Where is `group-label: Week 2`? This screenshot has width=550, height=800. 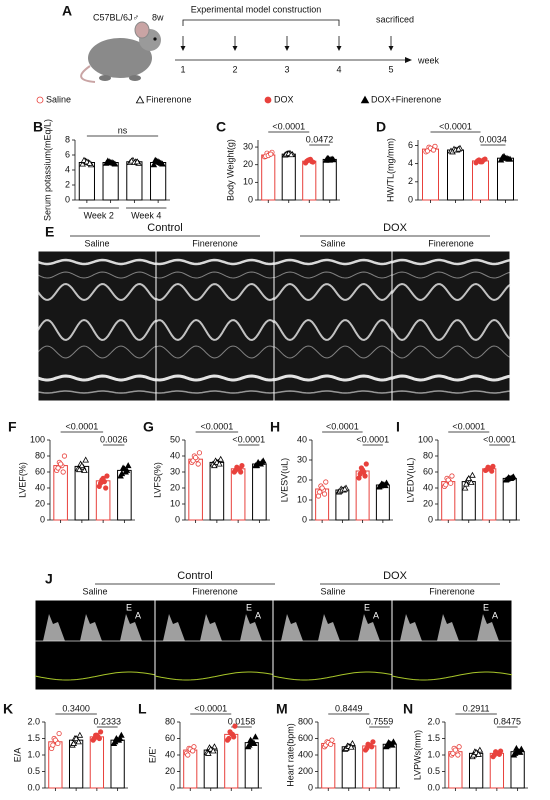
group-label: Week 2 is located at coordinates (99, 215).